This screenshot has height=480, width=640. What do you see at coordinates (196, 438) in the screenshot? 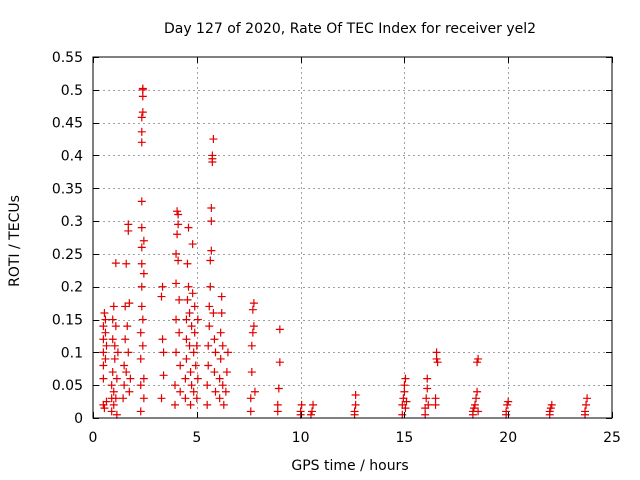
I see `x-tick-label: 5` at bounding box center [196, 438].